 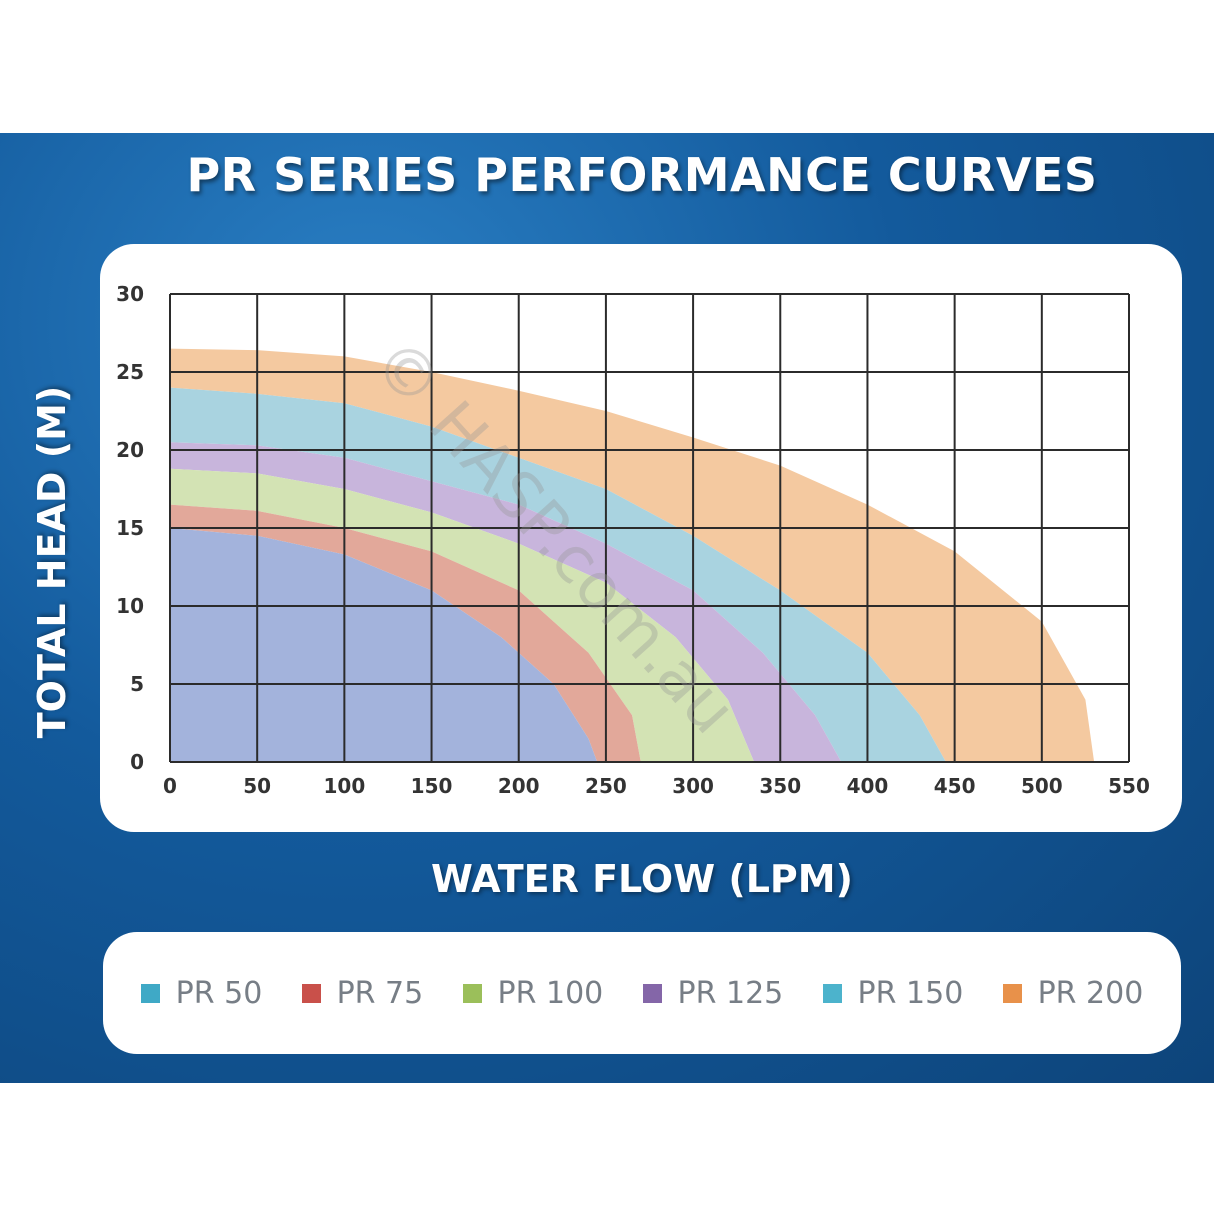 I want to click on x-tick-label: 150, so click(x=432, y=786).